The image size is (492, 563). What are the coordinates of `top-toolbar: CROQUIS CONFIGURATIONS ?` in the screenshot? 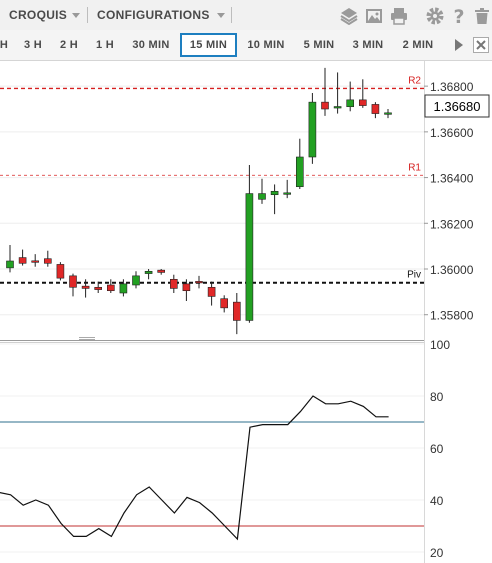 It's located at (246, 15).